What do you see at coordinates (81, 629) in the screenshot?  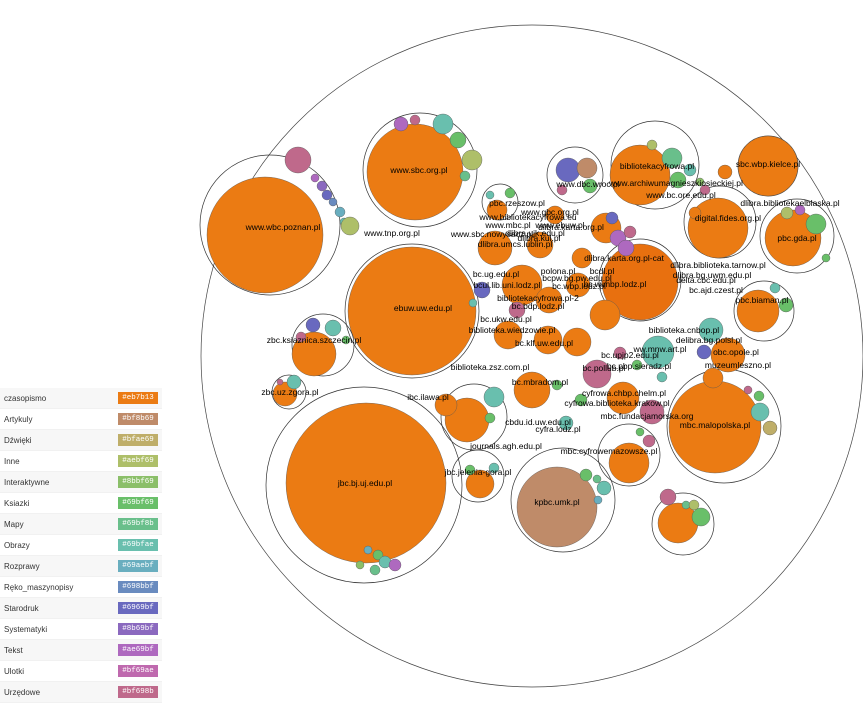 I see `legend-item: Systematyki #8b69bf` at bounding box center [81, 629].